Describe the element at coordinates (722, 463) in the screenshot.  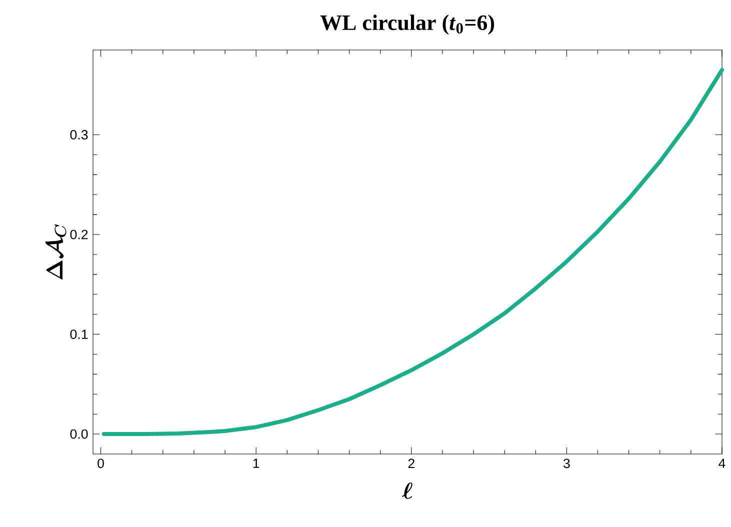
I see `x-tick-label: 4` at that location.